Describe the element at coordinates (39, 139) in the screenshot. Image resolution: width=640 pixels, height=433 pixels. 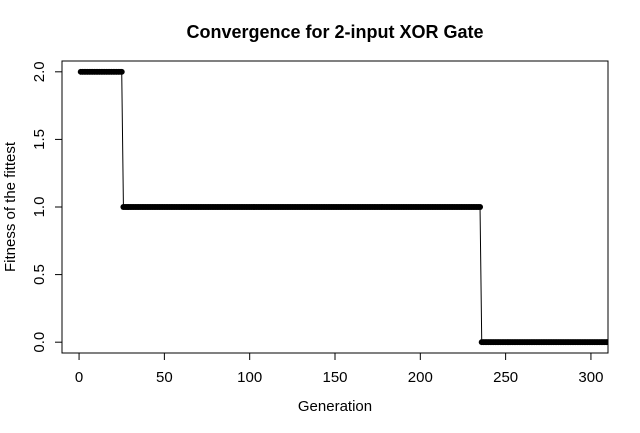
I see `y-tick-label: 1.5` at that location.